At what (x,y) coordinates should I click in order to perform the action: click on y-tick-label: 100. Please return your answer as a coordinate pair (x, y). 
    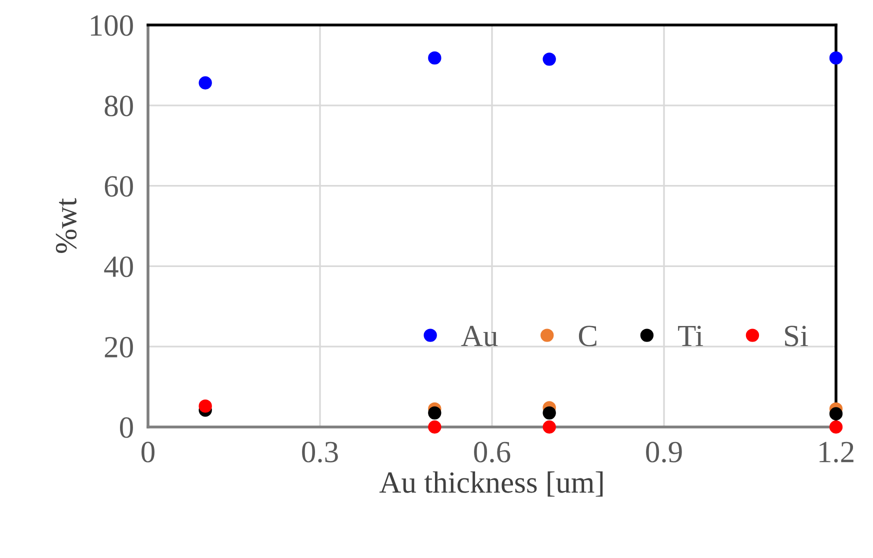
    Looking at the image, I should click on (111, 25).